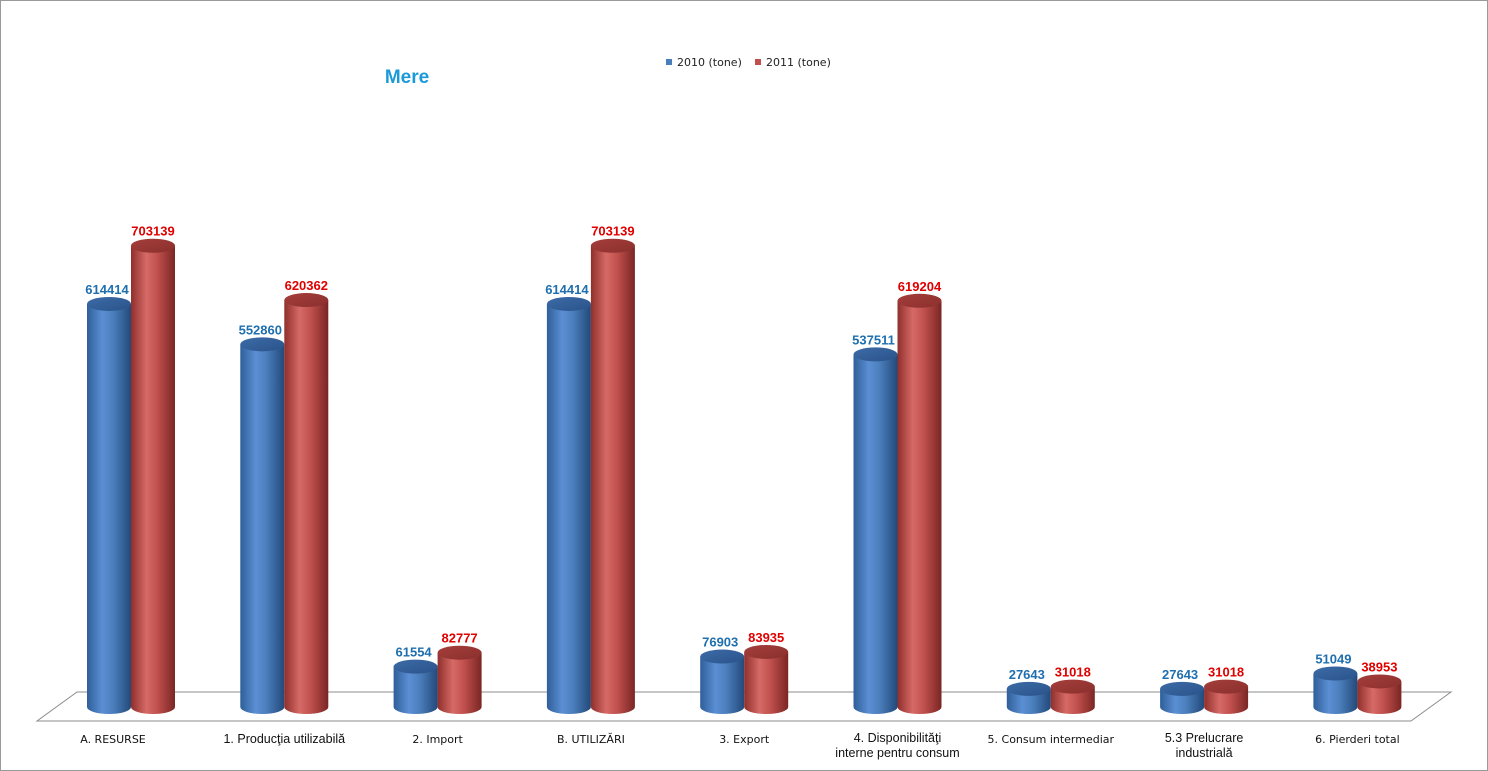 This screenshot has width=1488, height=771. What do you see at coordinates (306, 285) in the screenshot?
I see `value-label-2011-1: 620362` at bounding box center [306, 285].